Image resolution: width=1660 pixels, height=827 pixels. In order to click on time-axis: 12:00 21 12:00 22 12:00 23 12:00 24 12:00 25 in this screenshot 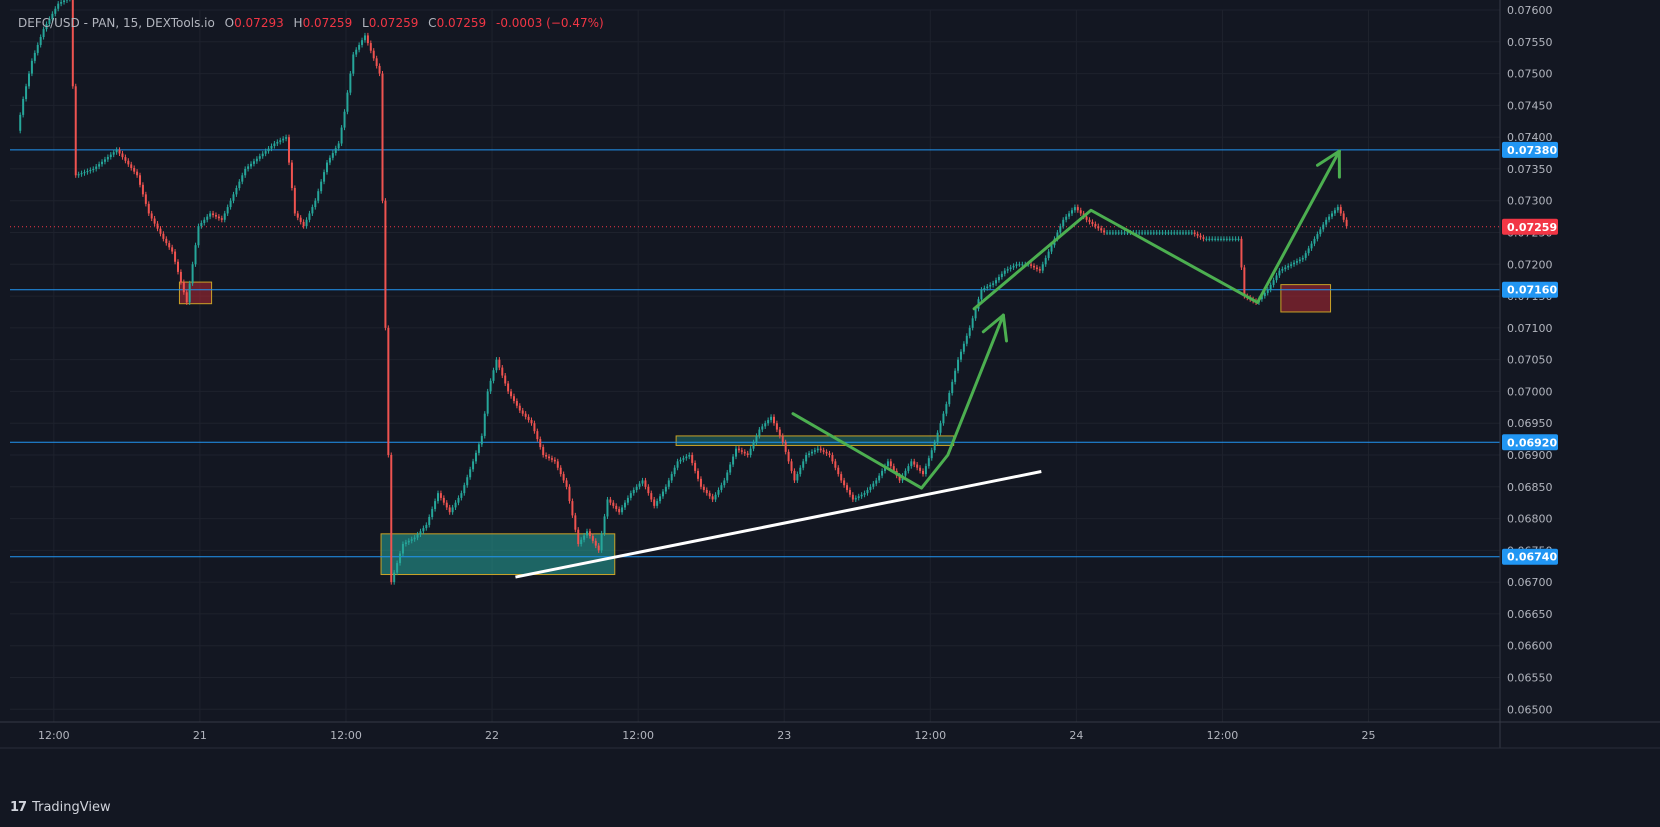, I will do `click(830, 735)`.